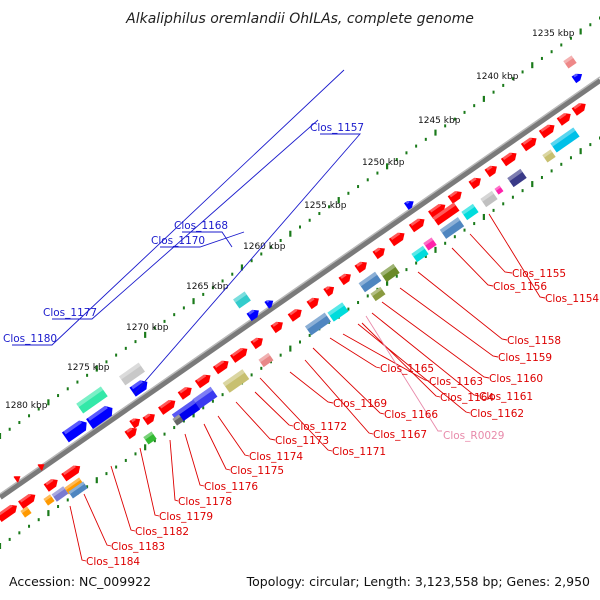 This screenshot has height=600, width=600. Describe the element at coordinates (467, 398) in the screenshot. I see `gene-label: Clos_1164` at that location.